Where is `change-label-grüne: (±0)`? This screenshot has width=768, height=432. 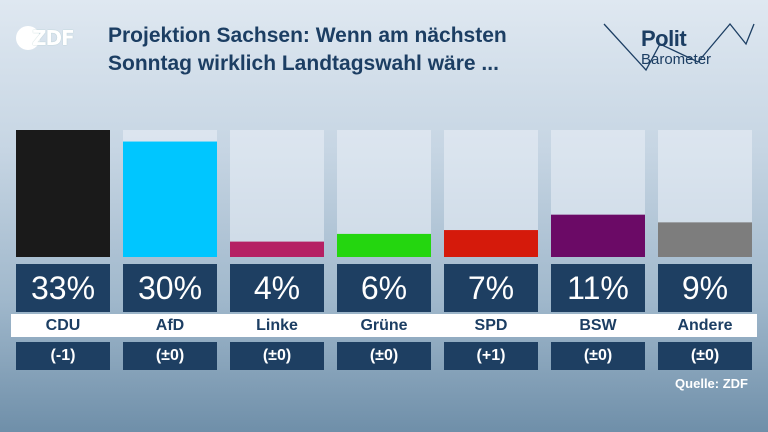
change-label-grüne: (±0) is located at coordinates (384, 356).